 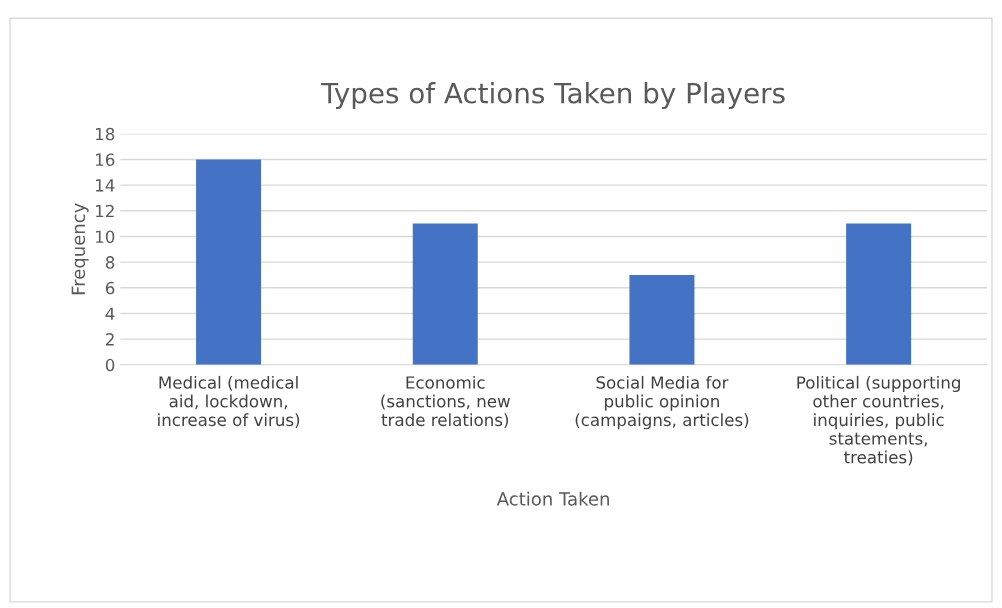 What do you see at coordinates (229, 402) in the screenshot?
I see `x-tick-label: Medical (medical aid, lockdown, increase of virus)` at bounding box center [229, 402].